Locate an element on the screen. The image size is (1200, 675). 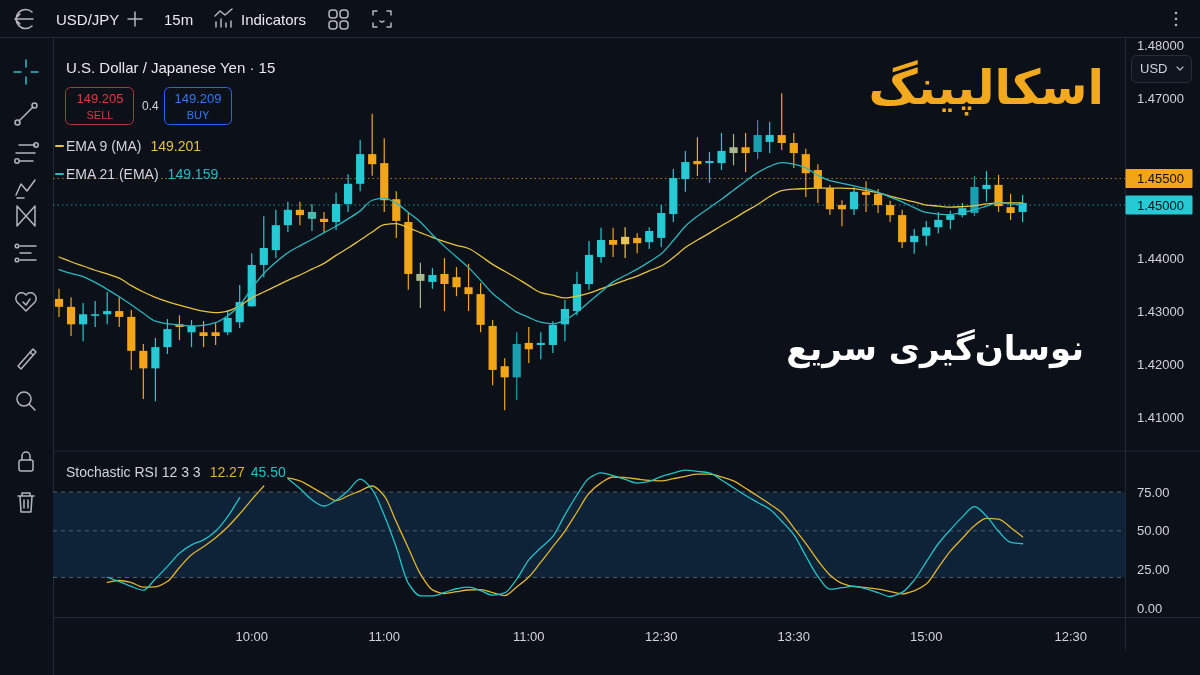
text: Stochastic RSI 12 3 3 is located at coordinates (133, 472).